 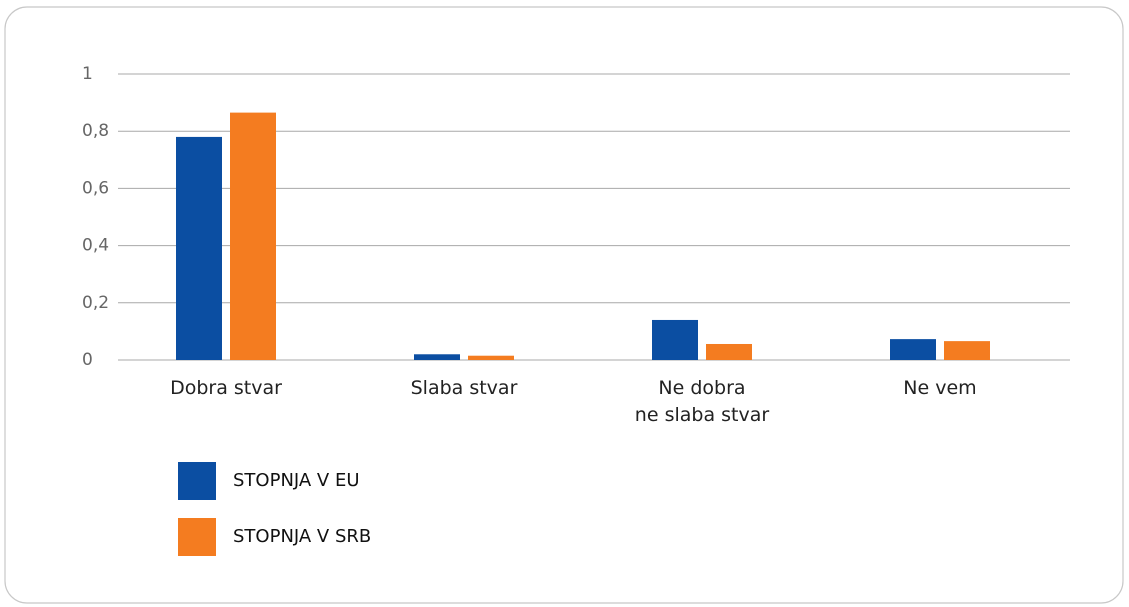 I want to click on x-tick-label: Slaba stvar, so click(x=464, y=388).